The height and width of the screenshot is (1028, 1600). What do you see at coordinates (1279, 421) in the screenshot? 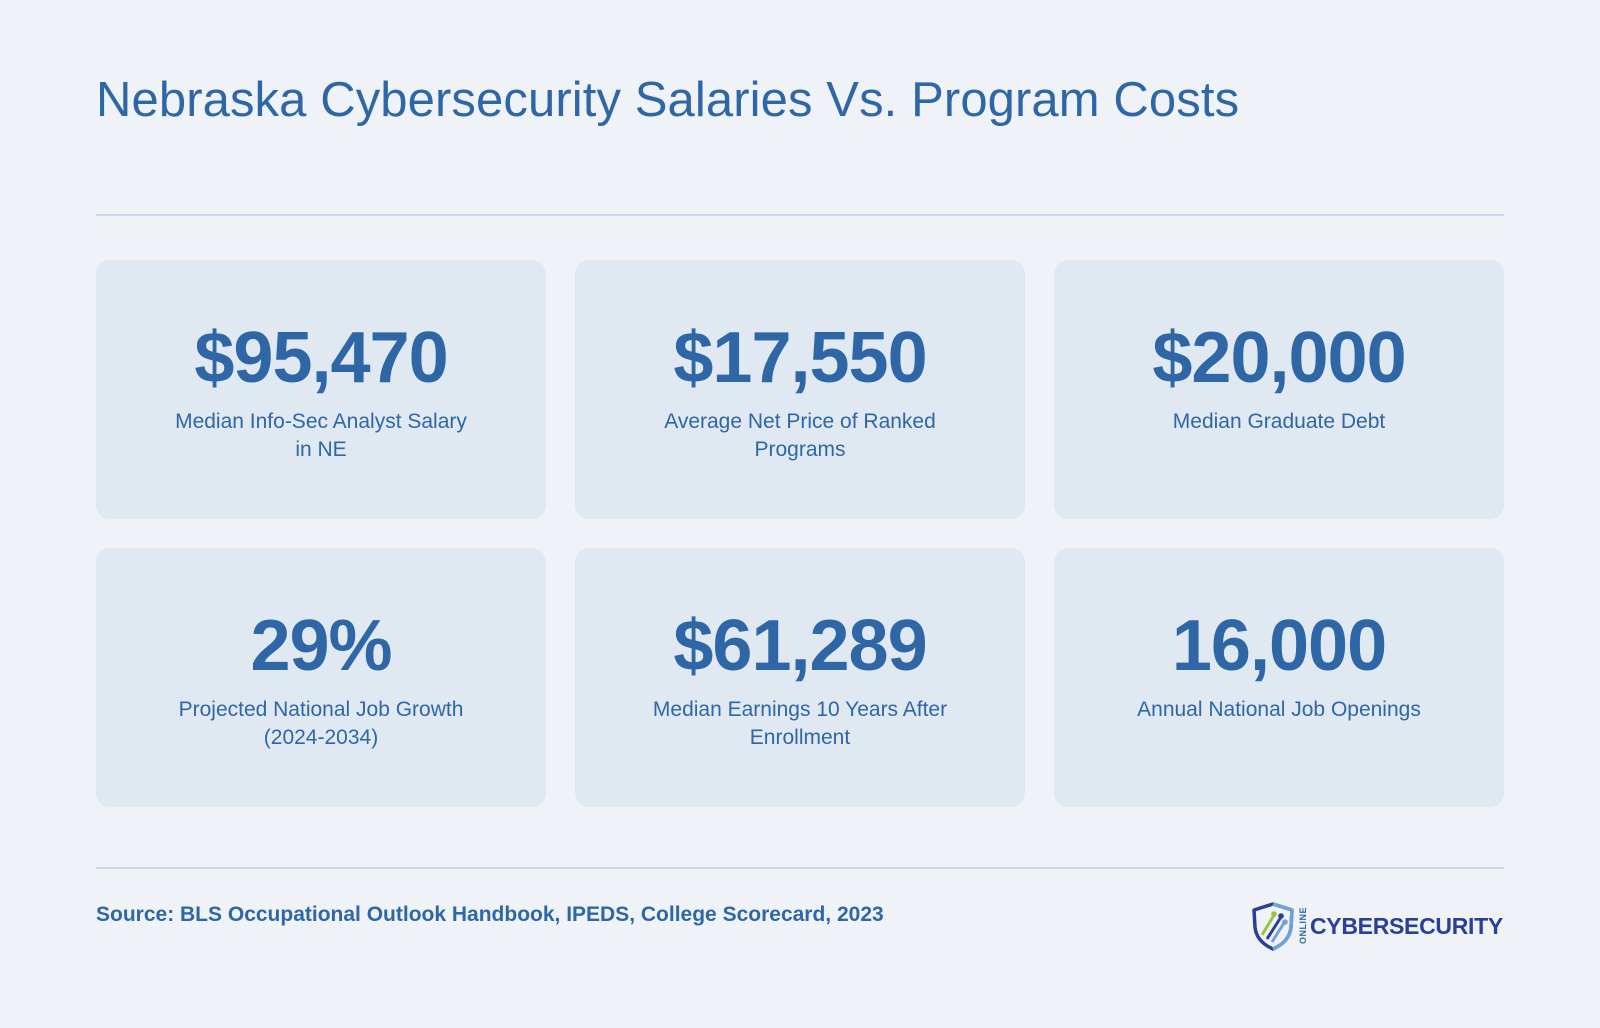
I see `stat-label: Median Graduate Debt` at bounding box center [1279, 421].